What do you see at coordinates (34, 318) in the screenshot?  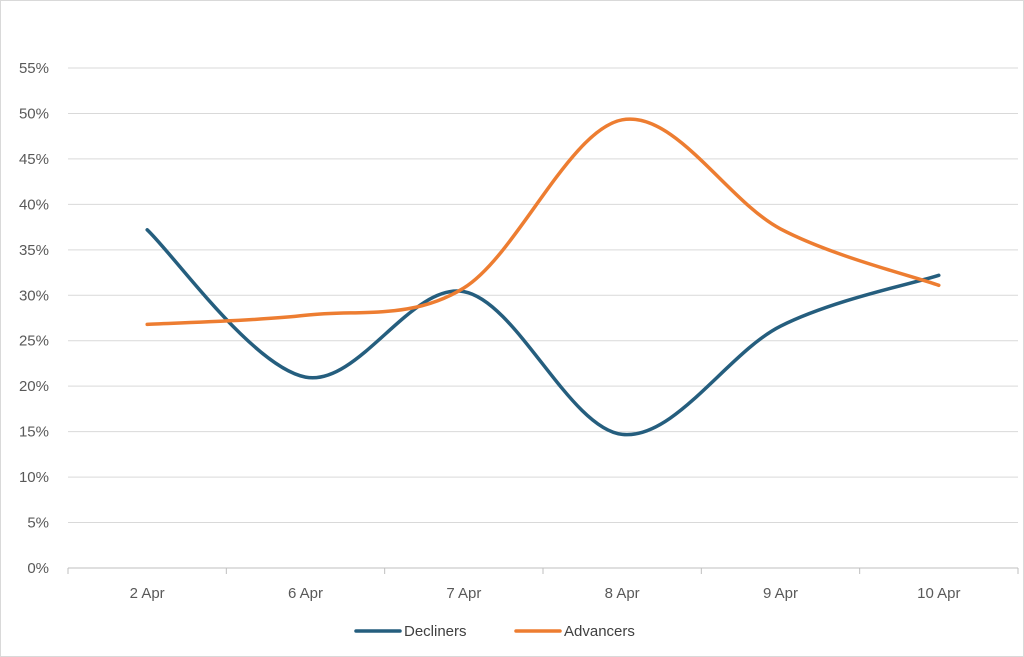 I see `y-axis-tick-labels: 0% 5% 10% 15% 20% 25% 30% 35% 40% 45% 50% 55%` at bounding box center [34, 318].